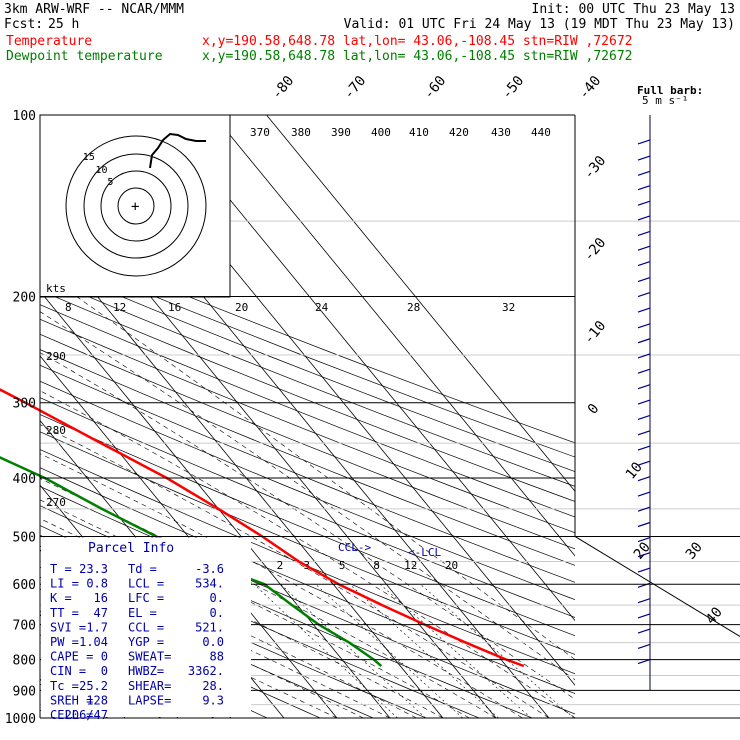 This screenshot has width=740, height=740. What do you see at coordinates (594, 409) in the screenshot?
I see `isotherm-label: 0` at bounding box center [594, 409].